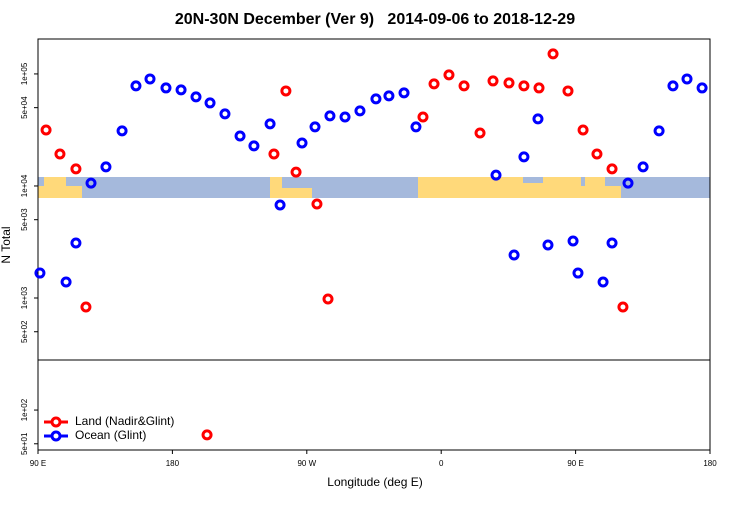 This screenshot has height=505, width=750. I want to click on legend-label: Ocean (Glint), so click(110, 435).